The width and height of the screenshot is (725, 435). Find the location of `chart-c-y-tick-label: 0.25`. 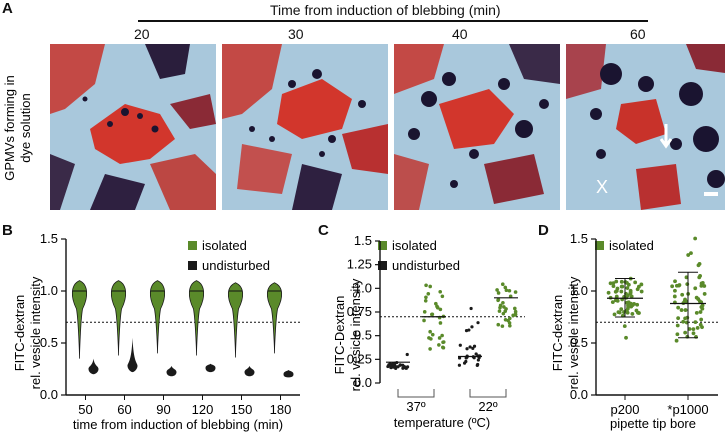

chart-c-y-tick-label: 0.25 is located at coordinates (359, 358).